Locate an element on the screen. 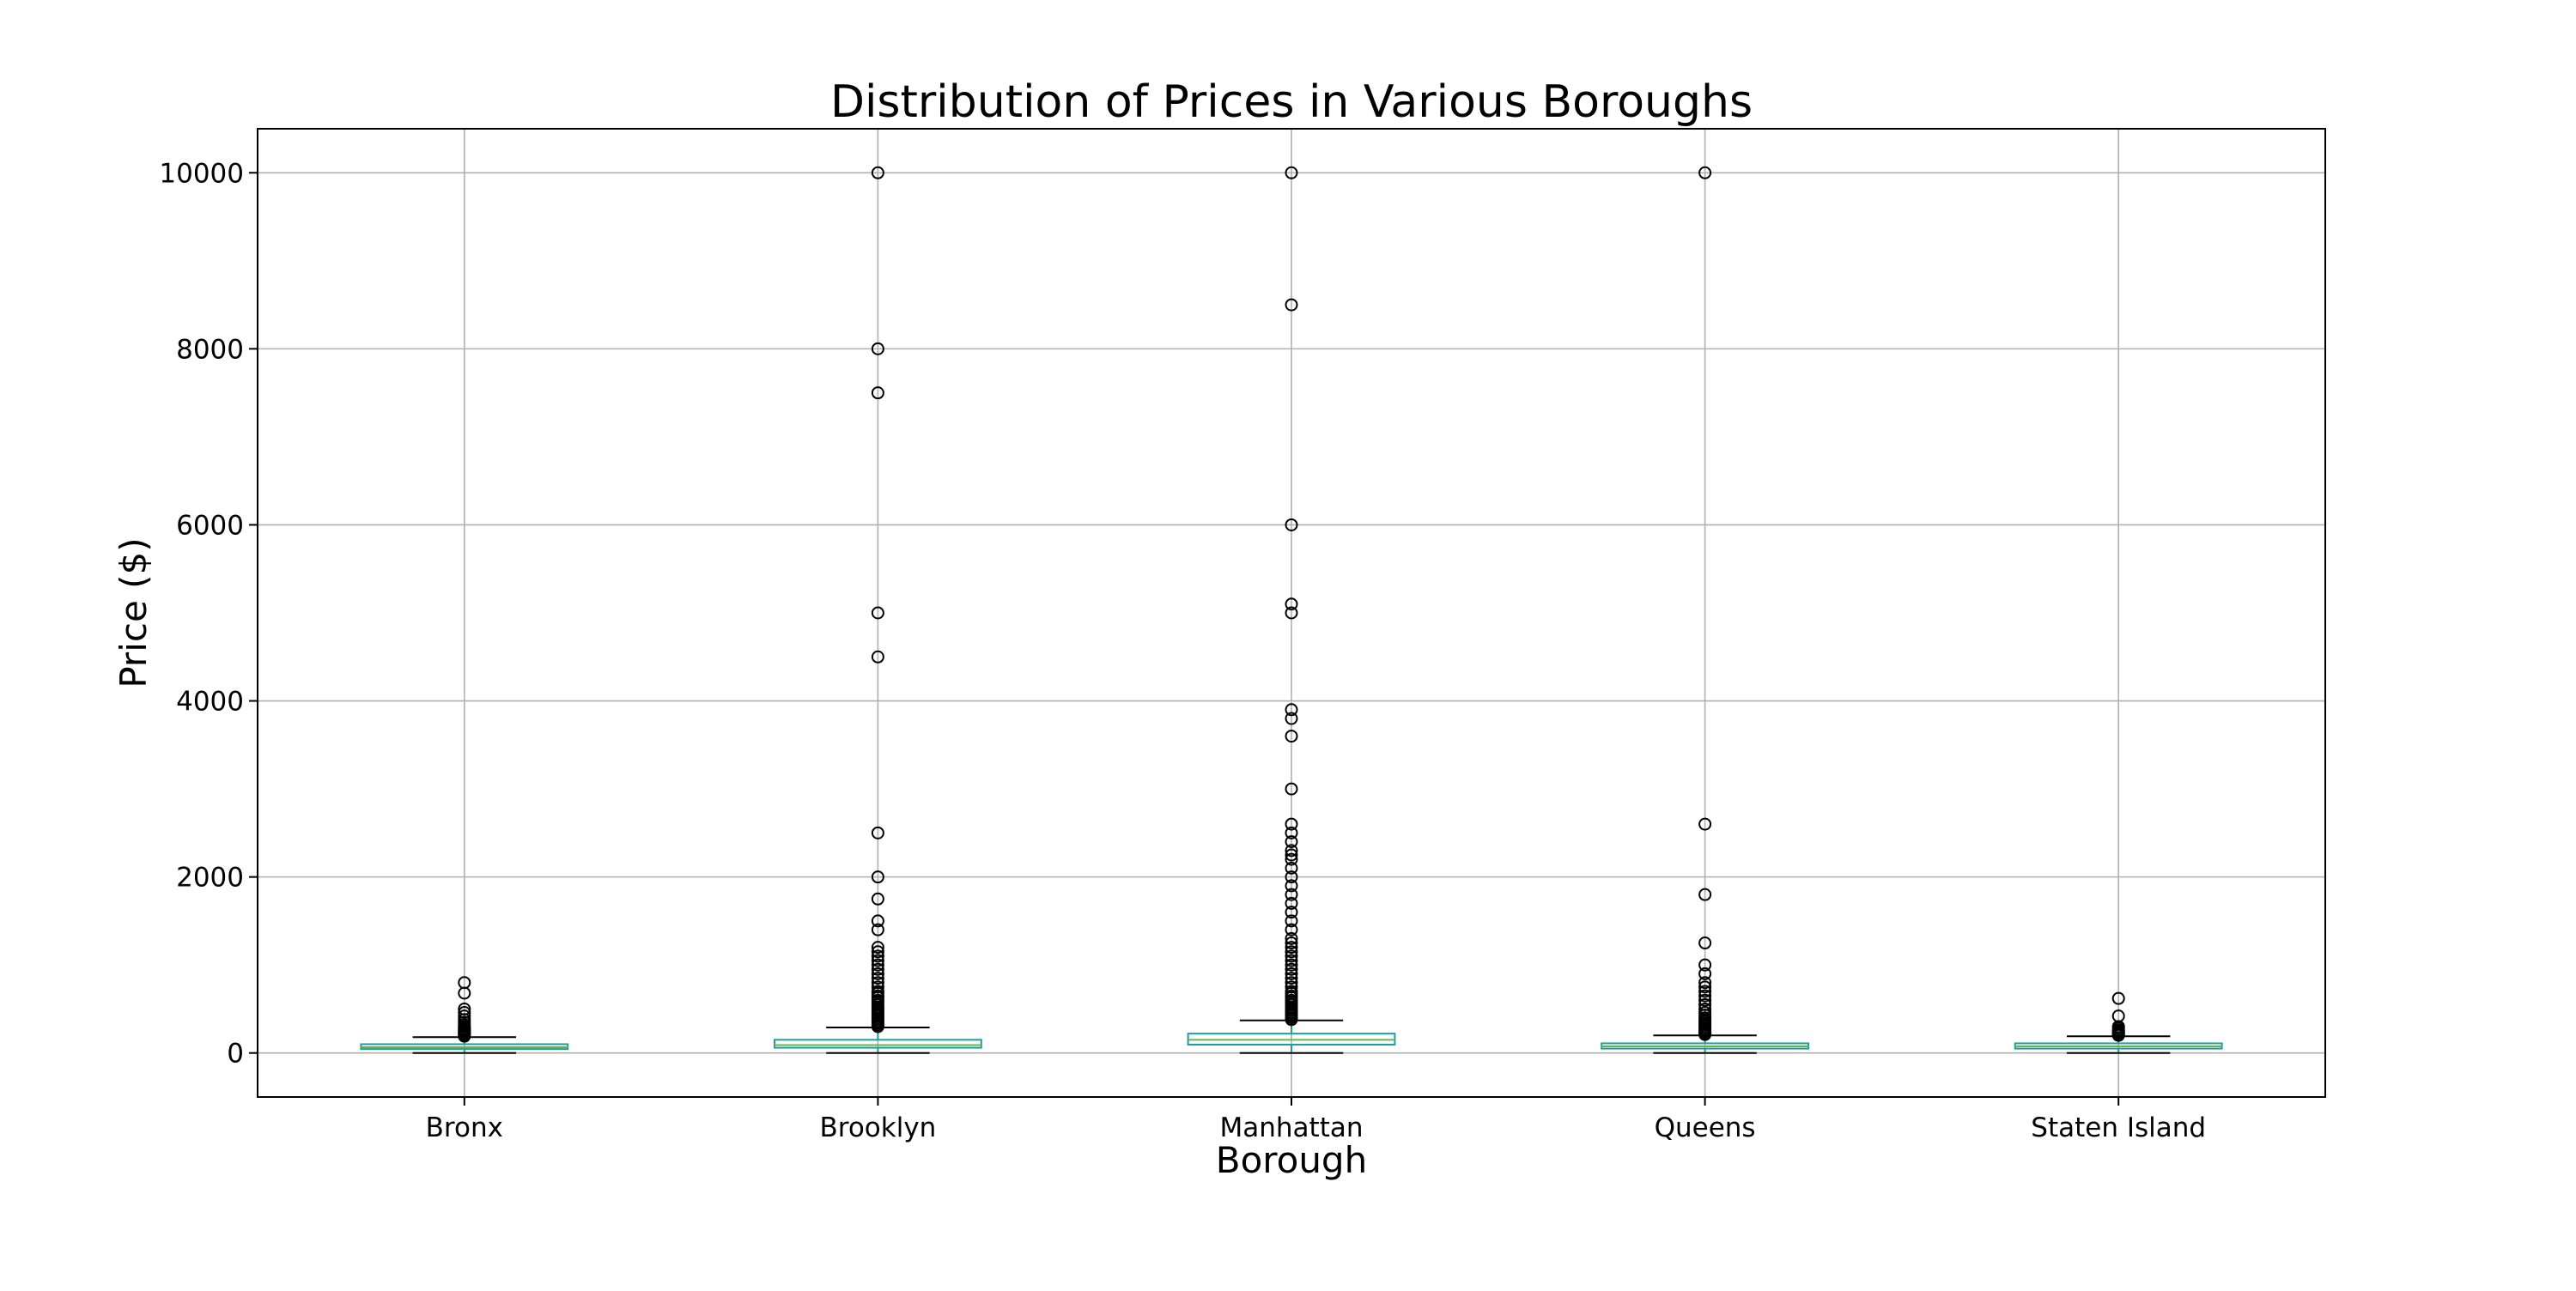 This screenshot has height=1291, width=2576. y-tick-label: 0 is located at coordinates (236, 1055).